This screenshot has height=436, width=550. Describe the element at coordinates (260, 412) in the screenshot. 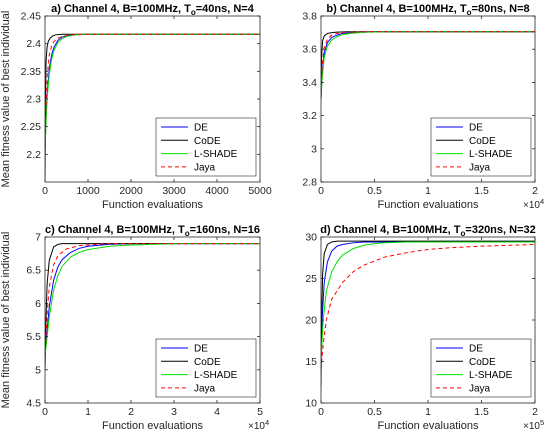

I see `x-tick-label: 5` at that location.